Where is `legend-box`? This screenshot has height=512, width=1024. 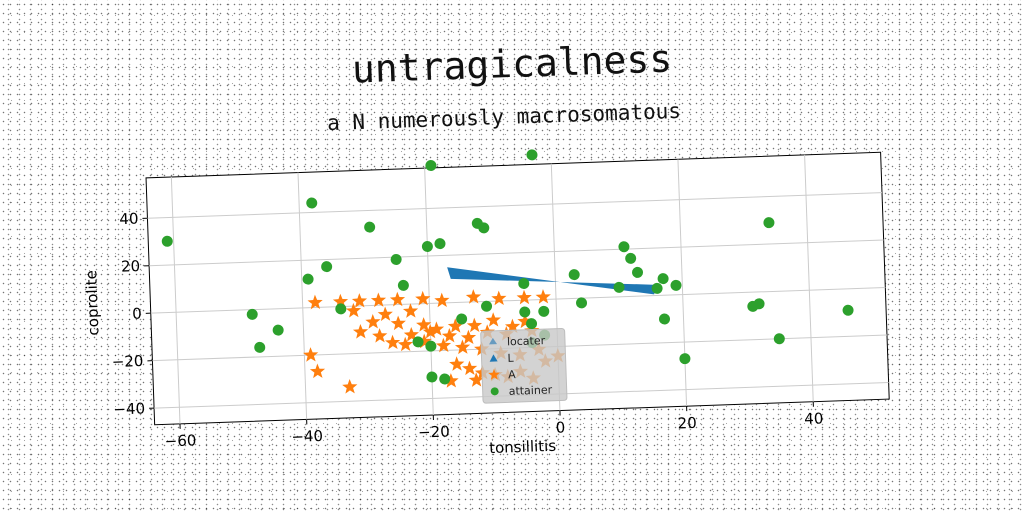 legend-box is located at coordinates (524, 365).